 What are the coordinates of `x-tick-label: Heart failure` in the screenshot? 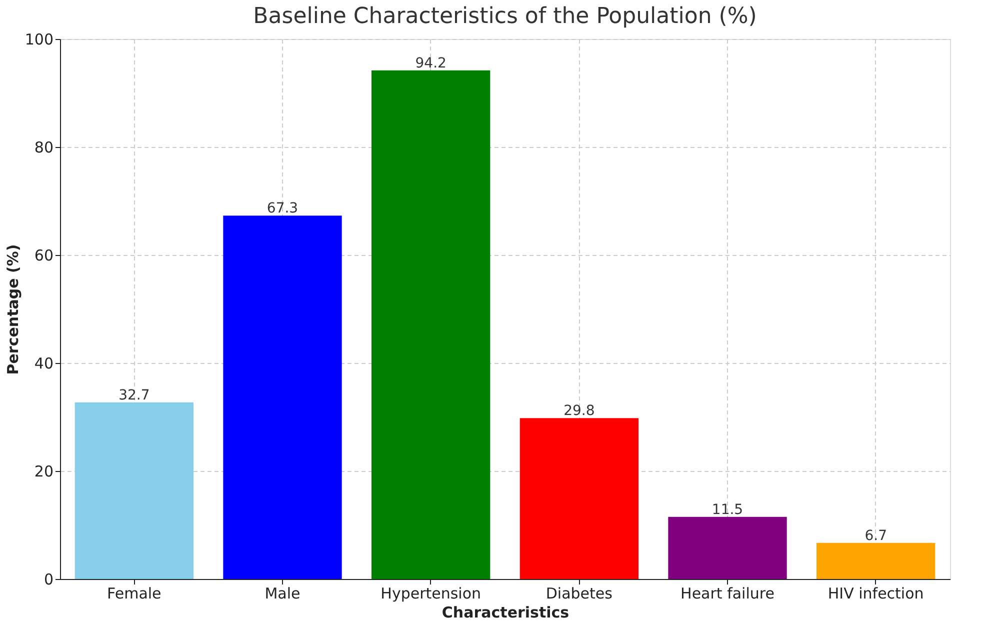 It's located at (727, 593).